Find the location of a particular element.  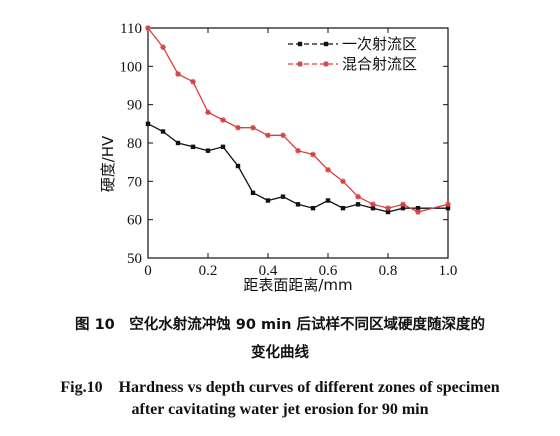

legend-label-1: 一次射流区 is located at coordinates (379, 44).